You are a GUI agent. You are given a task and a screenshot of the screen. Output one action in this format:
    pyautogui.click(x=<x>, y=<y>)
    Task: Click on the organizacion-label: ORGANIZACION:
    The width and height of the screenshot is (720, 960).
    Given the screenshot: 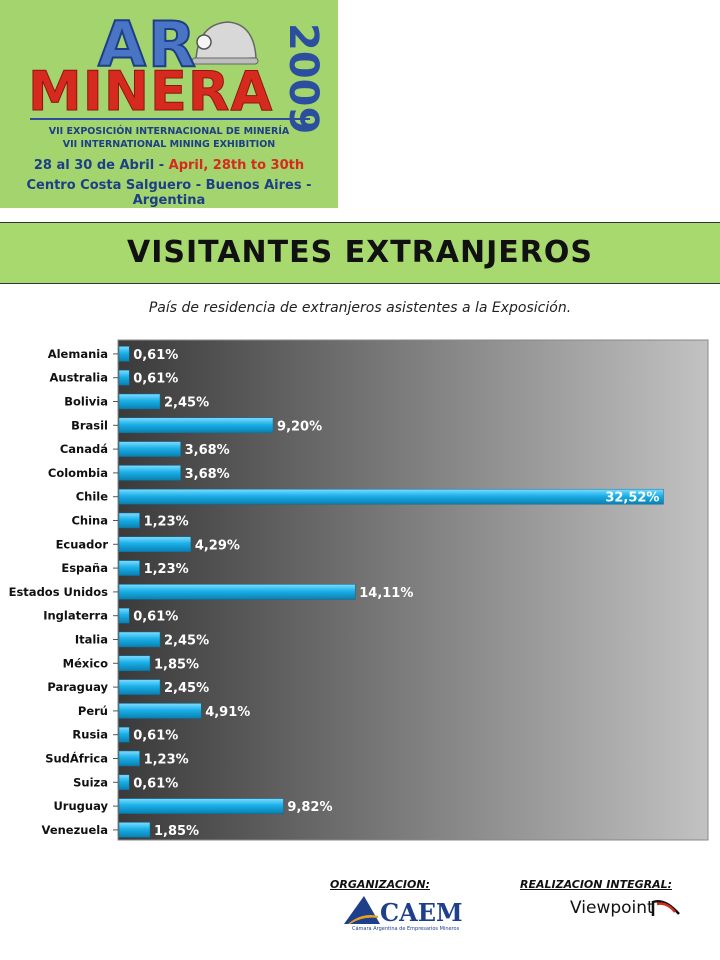 What is the action you would take?
    pyautogui.click(x=380, y=884)
    